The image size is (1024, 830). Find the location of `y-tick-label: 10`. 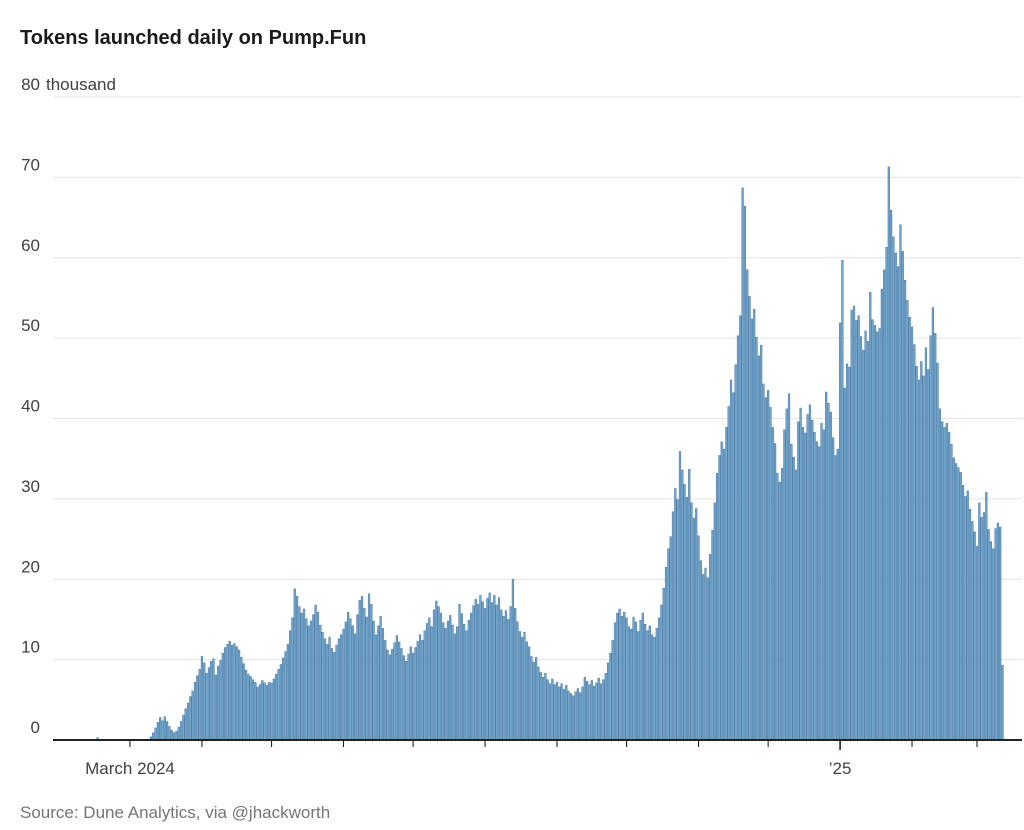

y-tick-label: 10 is located at coordinates (30, 647).